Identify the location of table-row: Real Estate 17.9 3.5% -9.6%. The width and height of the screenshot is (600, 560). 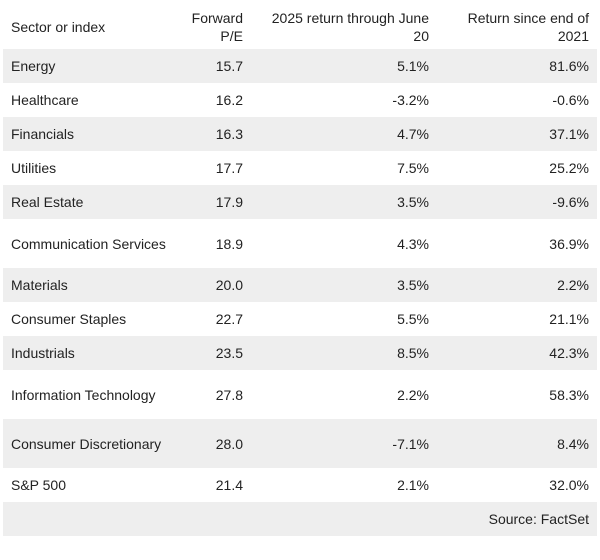
(300, 202).